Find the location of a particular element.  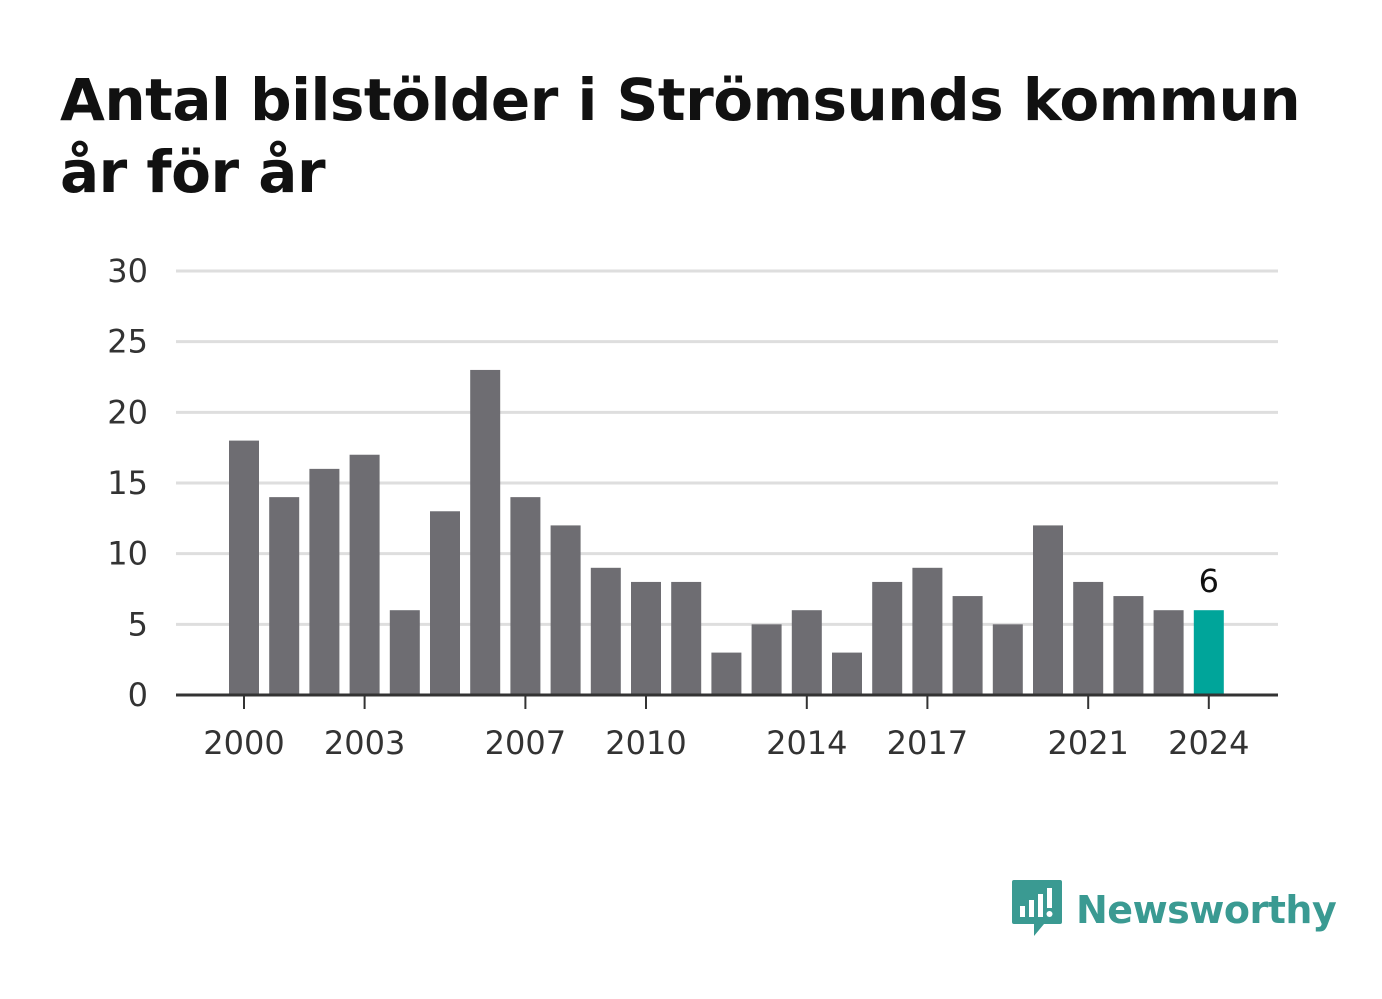

y-tick-label: 20 is located at coordinates (127, 412).